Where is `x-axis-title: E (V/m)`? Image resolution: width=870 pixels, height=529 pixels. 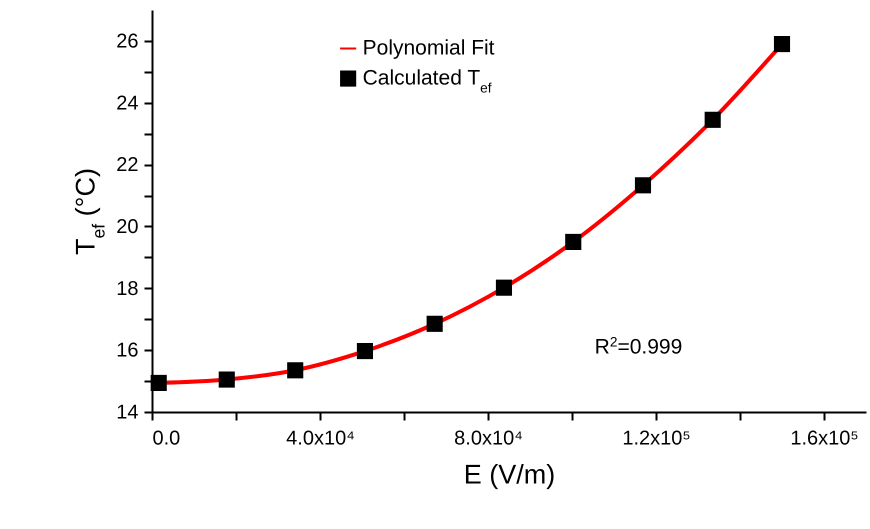
x-axis-title: E (V/m) is located at coordinates (510, 475).